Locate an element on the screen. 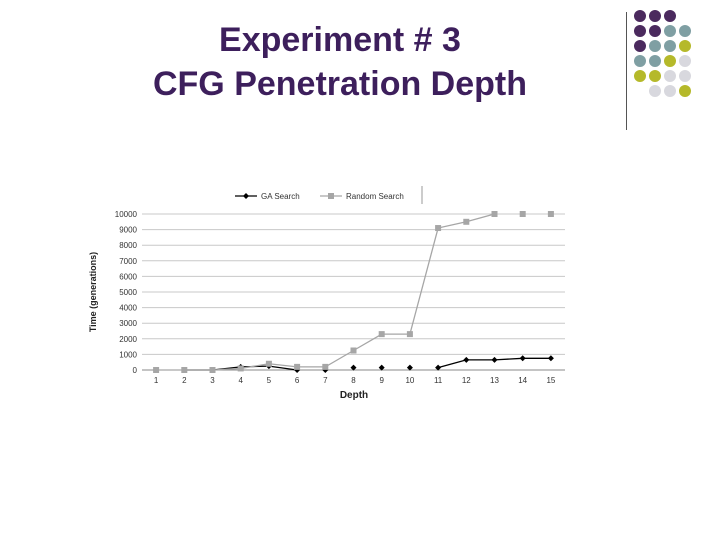  x-tick-label: 14 is located at coordinates (522, 380).